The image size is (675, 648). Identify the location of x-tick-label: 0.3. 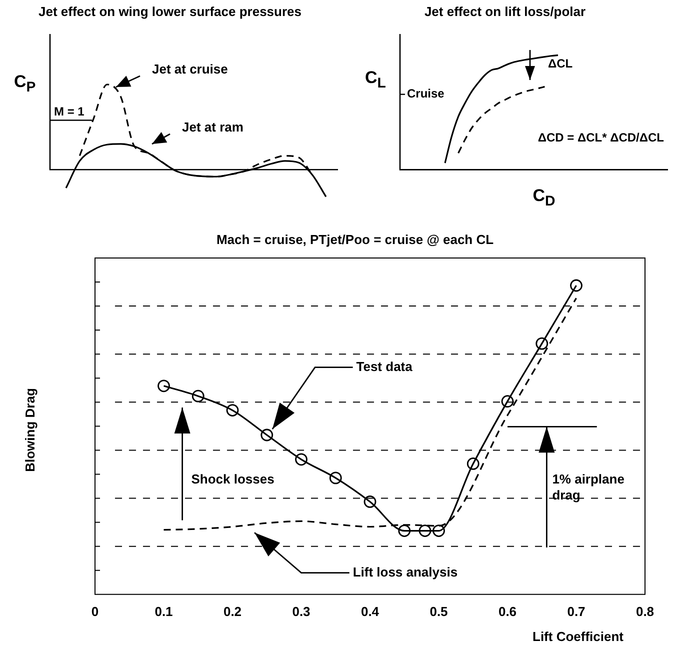
(301, 611).